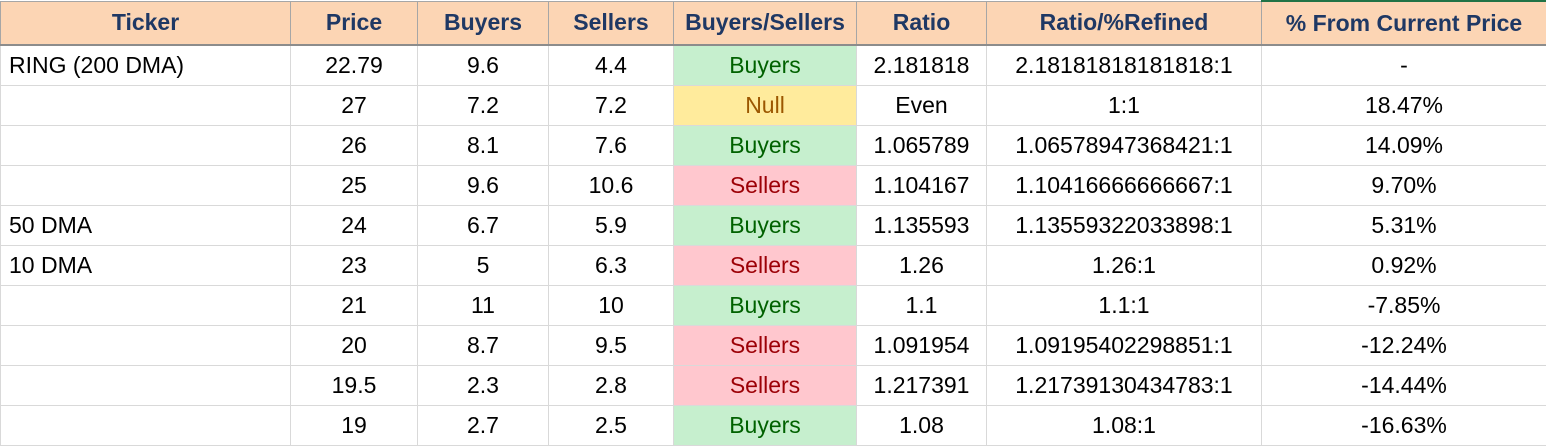  I want to click on cell-price: 20, so click(354, 346).